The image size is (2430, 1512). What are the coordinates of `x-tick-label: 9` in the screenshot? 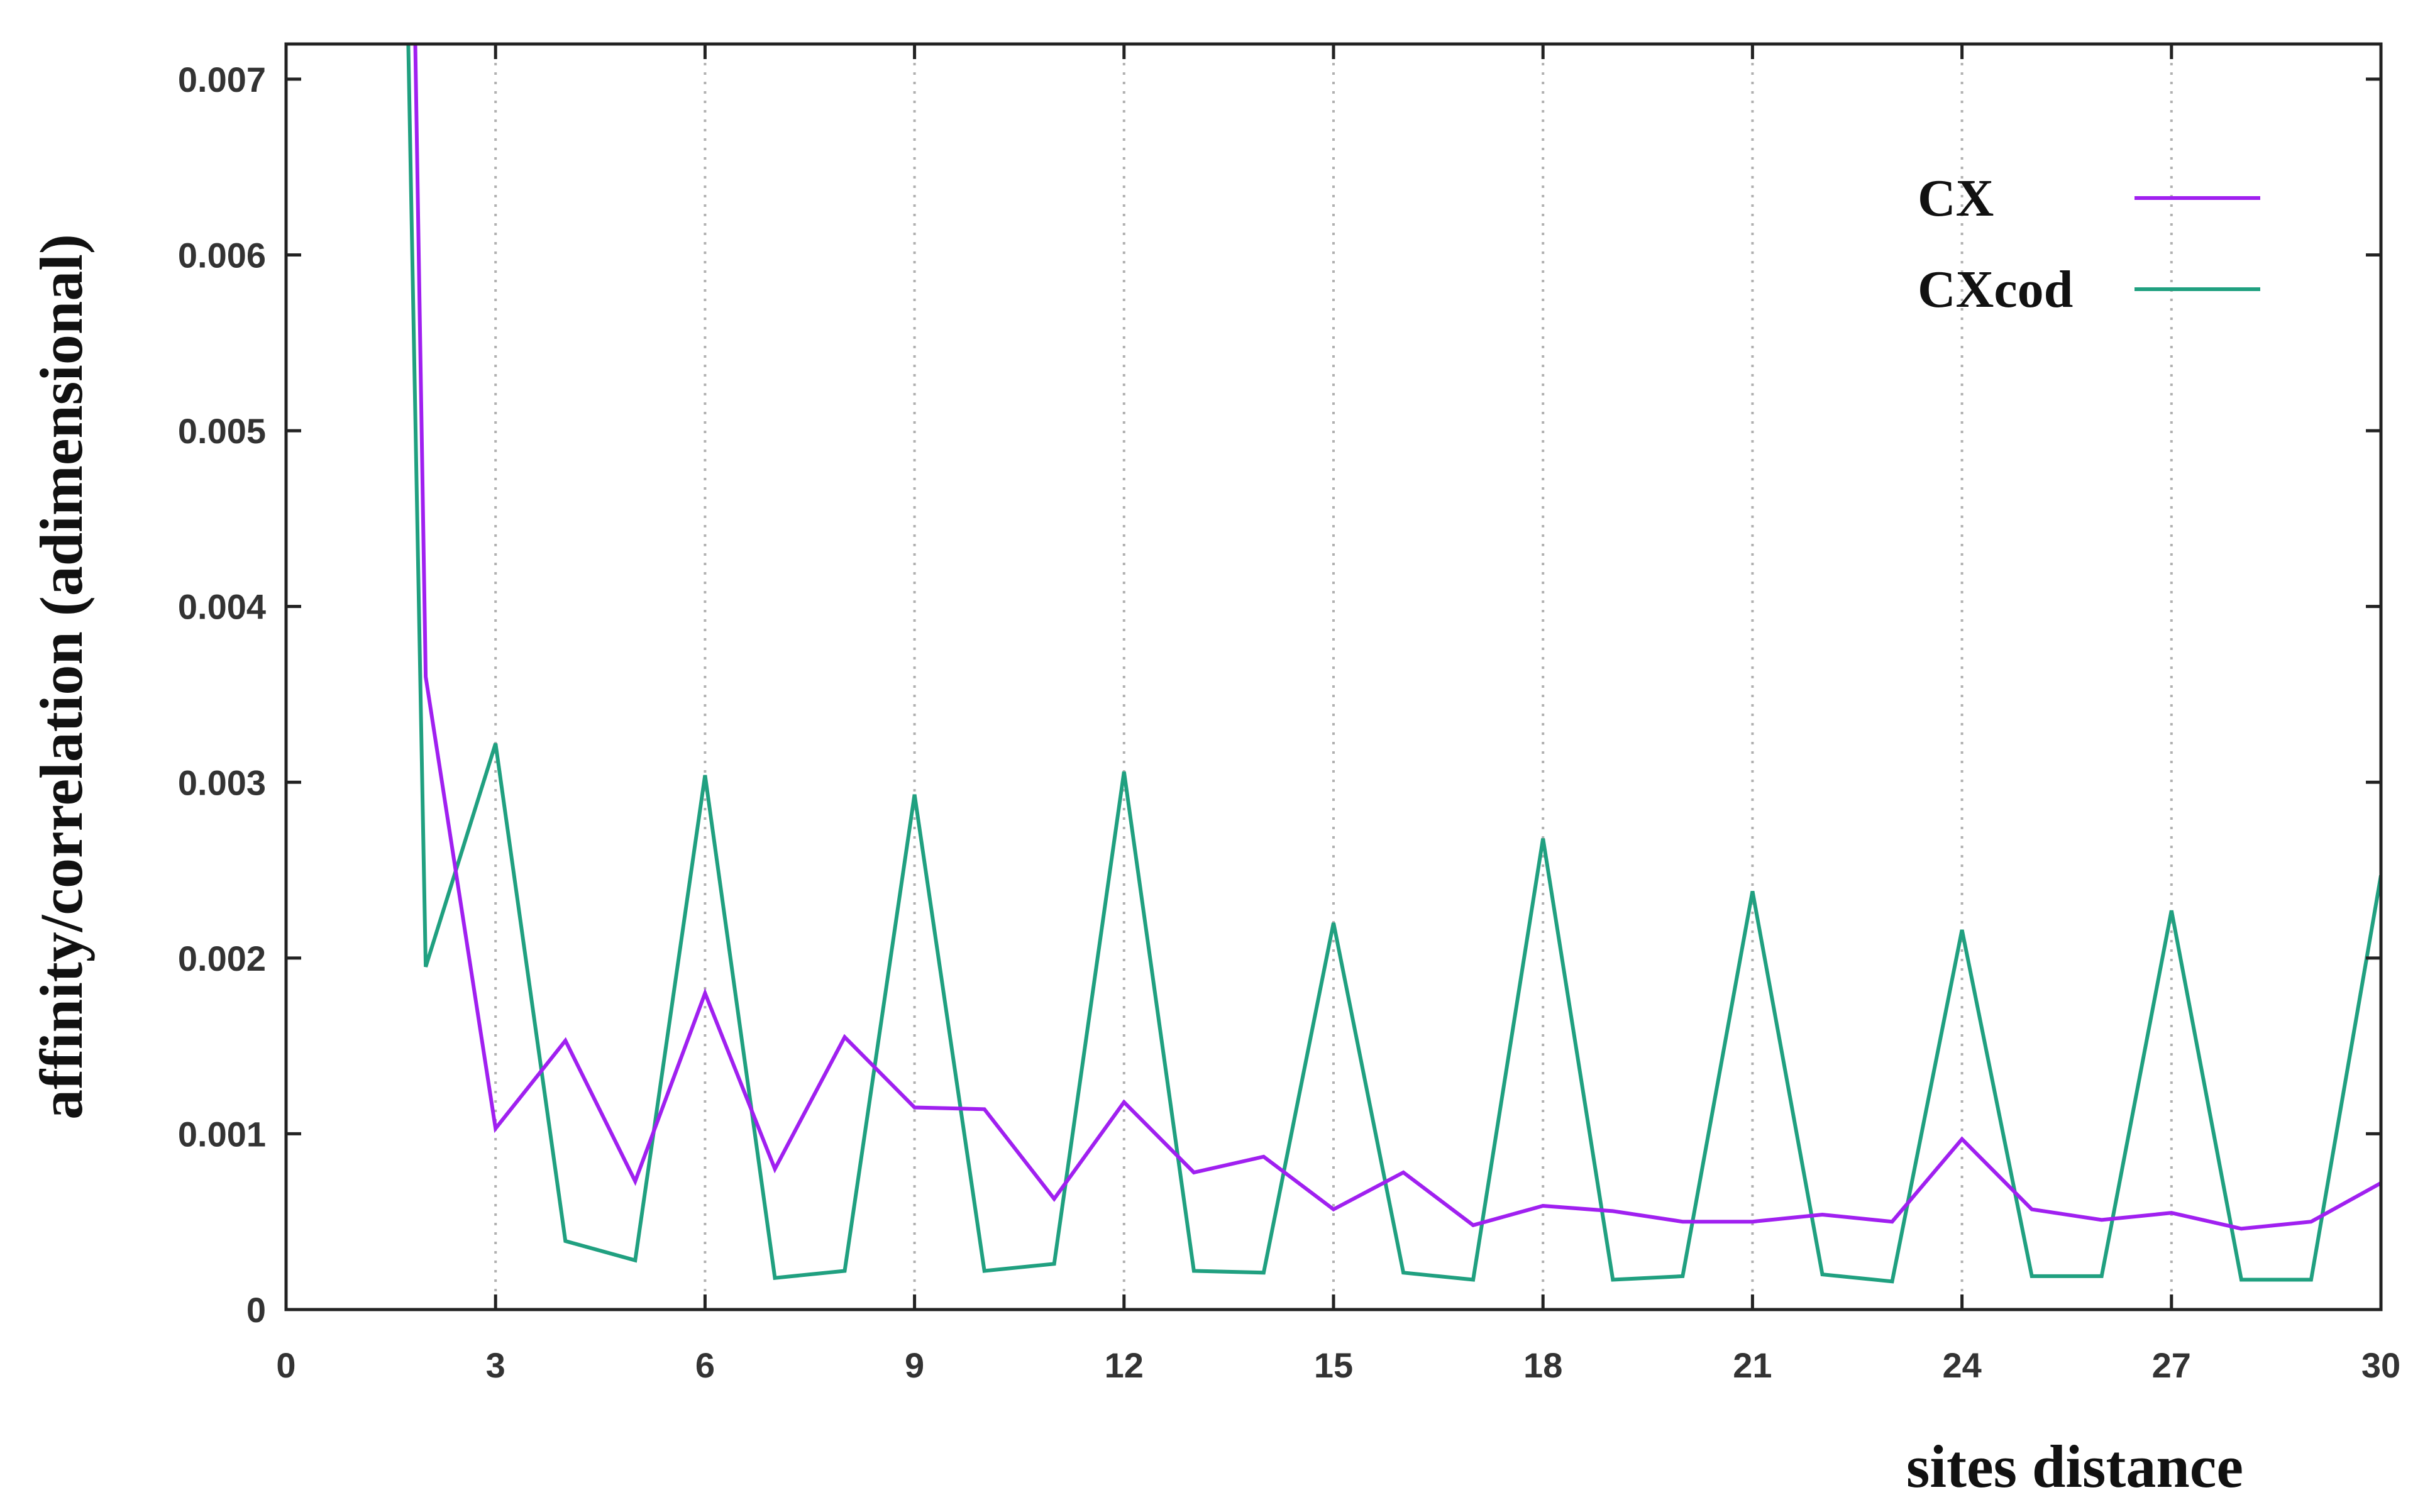 It's located at (915, 1365).